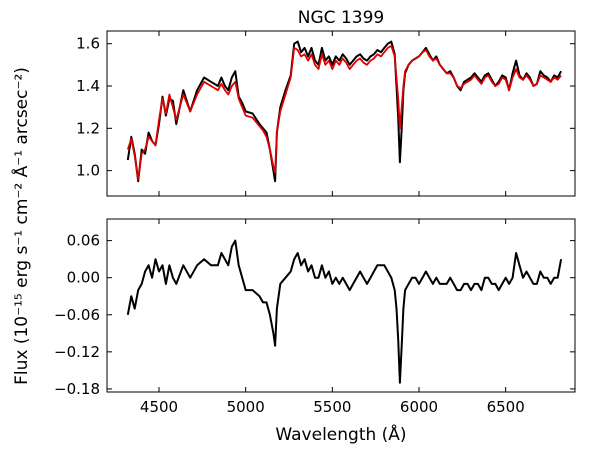 The image size is (591, 453). I want to click on x-tick-label: 6500, so click(506, 407).